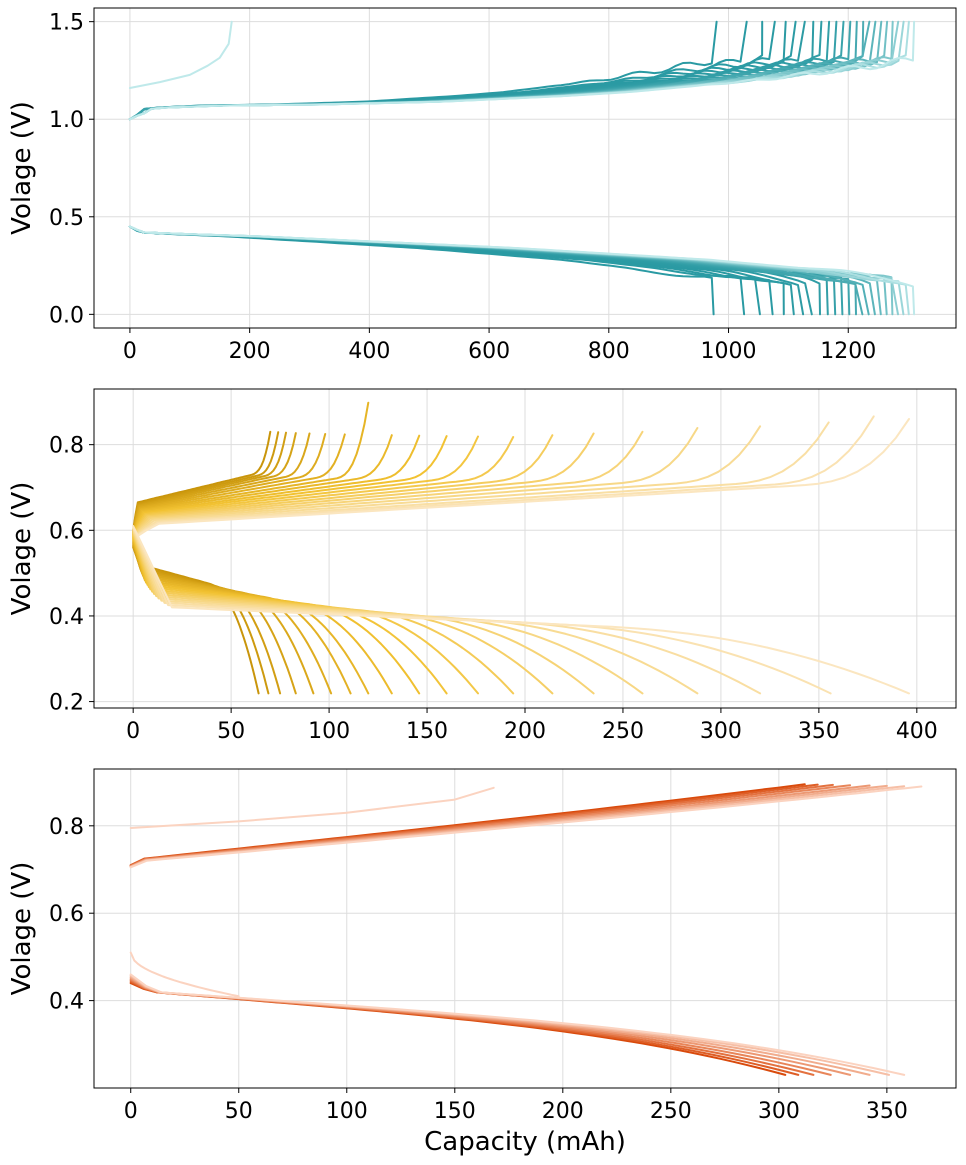  What do you see at coordinates (525, 1142) in the screenshot?
I see `panel-bottom-xlabel: Capacity (mAh)` at bounding box center [525, 1142].